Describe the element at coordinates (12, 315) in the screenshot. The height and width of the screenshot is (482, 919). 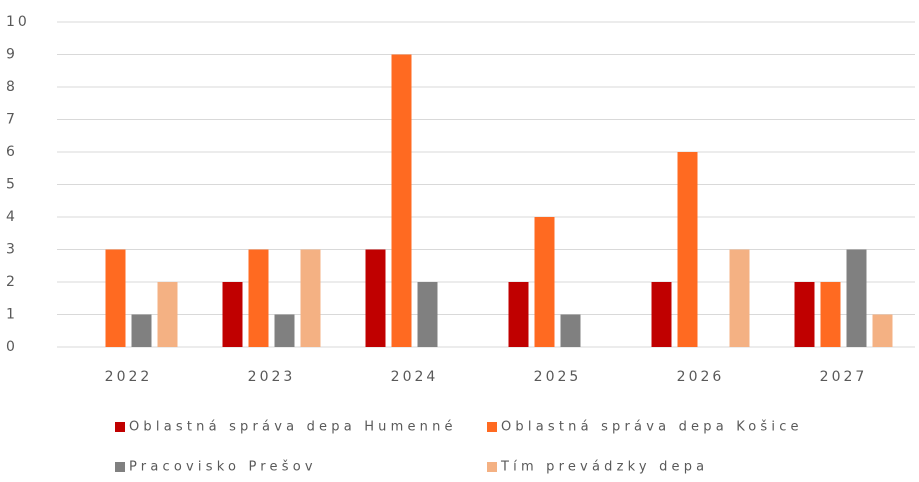
I see `y-tick-label: 1` at that location.